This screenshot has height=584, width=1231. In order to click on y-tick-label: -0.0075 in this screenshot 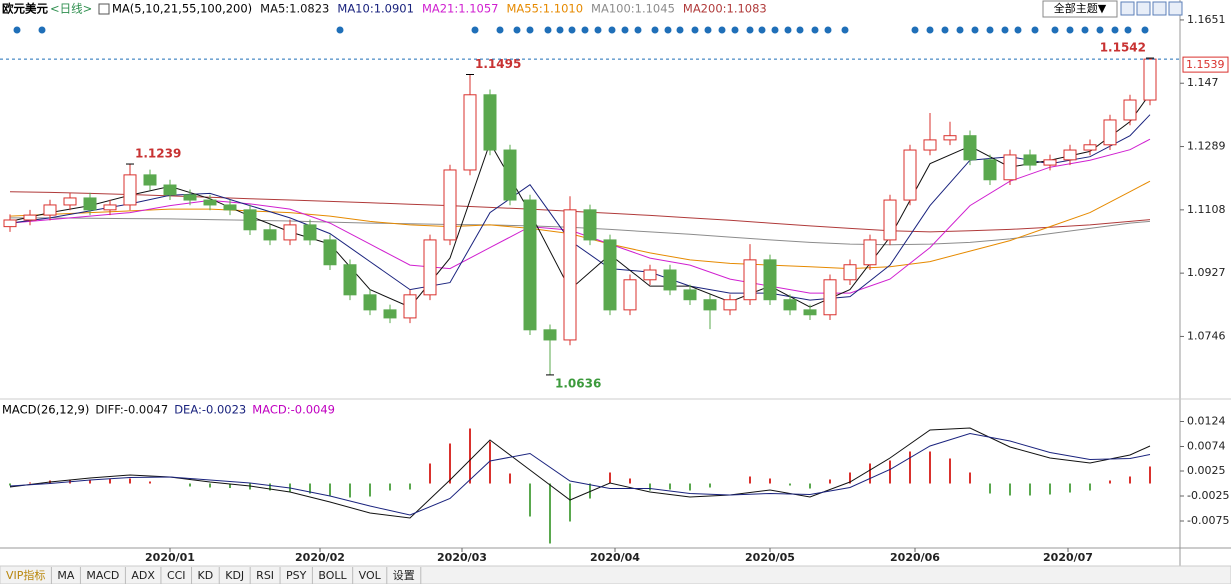, I will do `click(1208, 520)`.